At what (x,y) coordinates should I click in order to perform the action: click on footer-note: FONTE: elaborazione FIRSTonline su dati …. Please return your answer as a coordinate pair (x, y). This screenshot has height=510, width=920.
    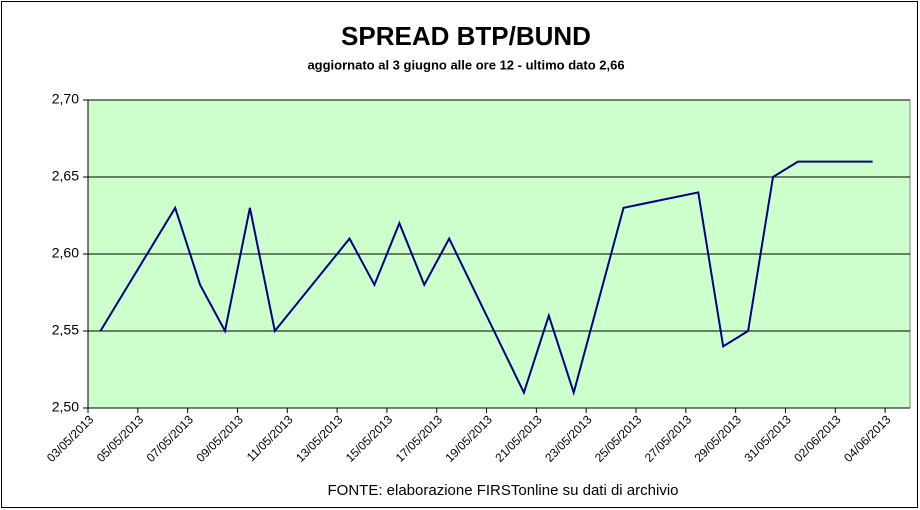
    Looking at the image, I should click on (503, 490).